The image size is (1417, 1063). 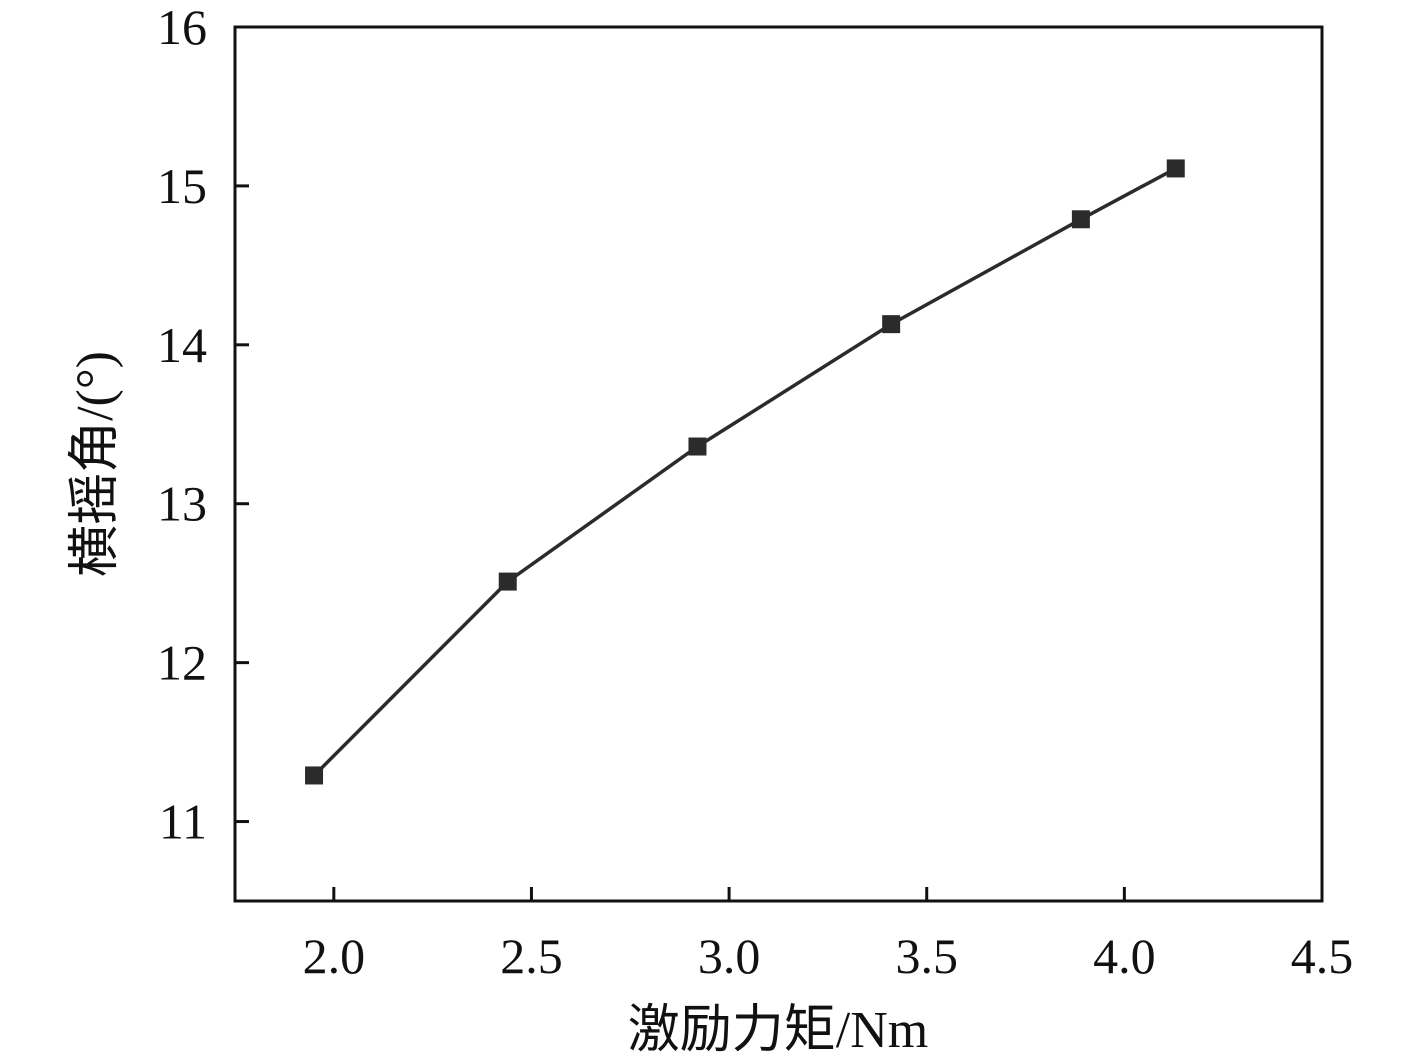 I want to click on x-tick-label: 2.5, so click(x=531, y=956).